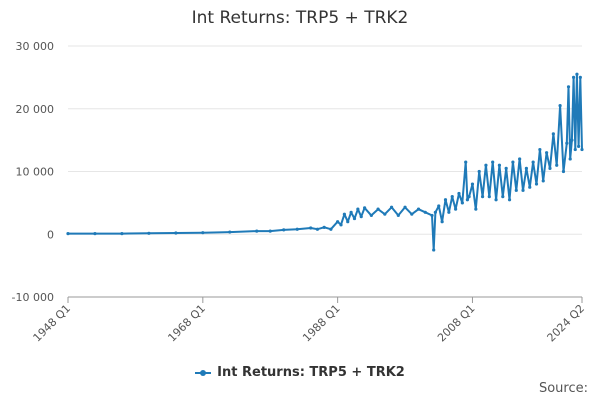 The image size is (600, 400). I want to click on chart-title: Int Returns: TRP5 + TRK2, so click(300, 18).